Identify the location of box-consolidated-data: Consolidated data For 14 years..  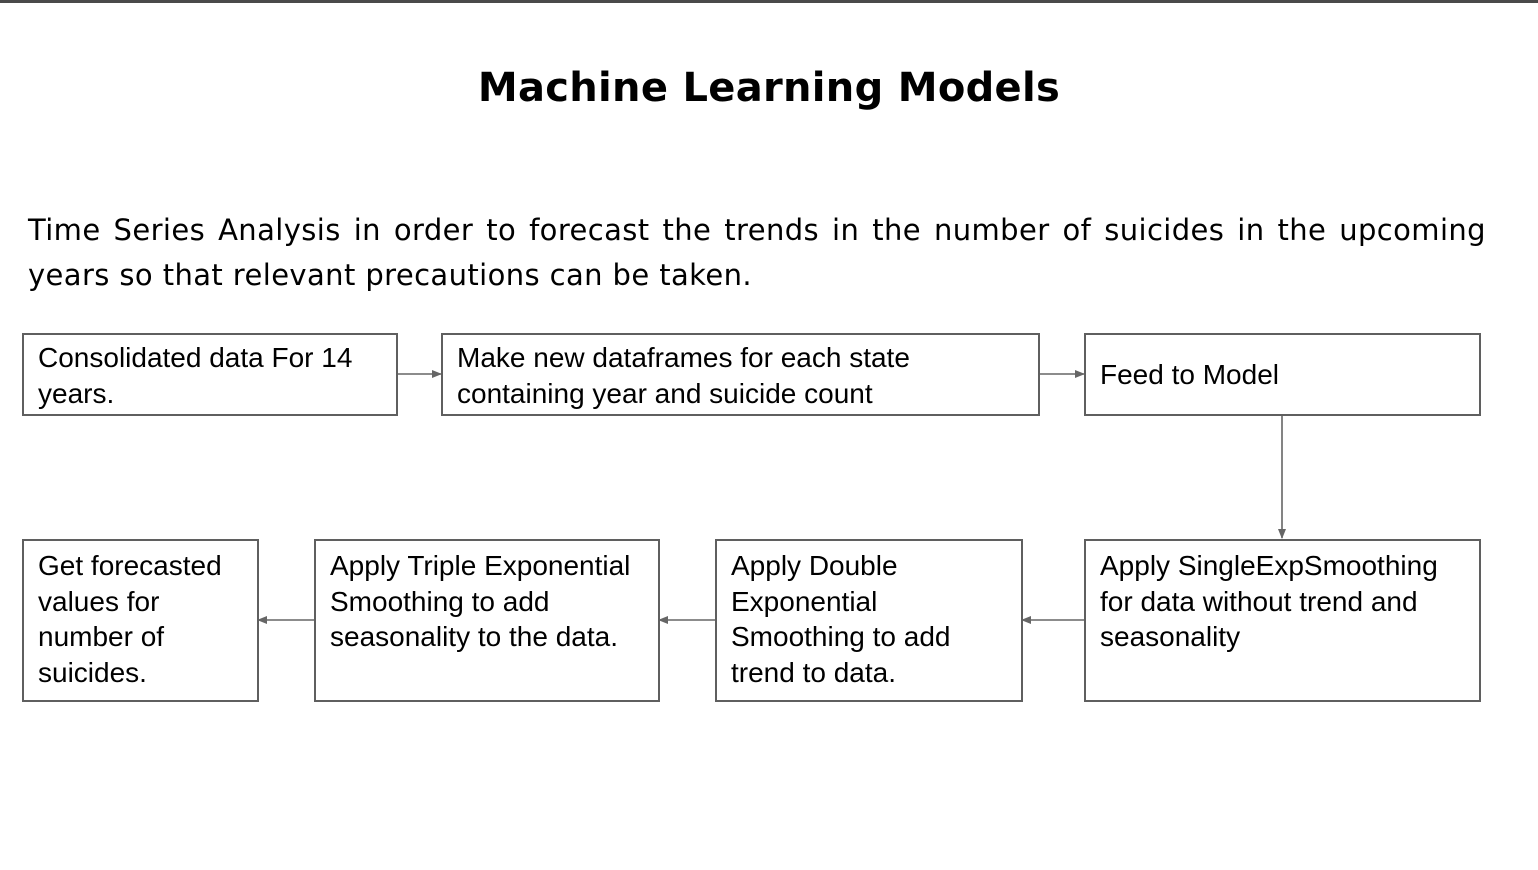
(210, 374).